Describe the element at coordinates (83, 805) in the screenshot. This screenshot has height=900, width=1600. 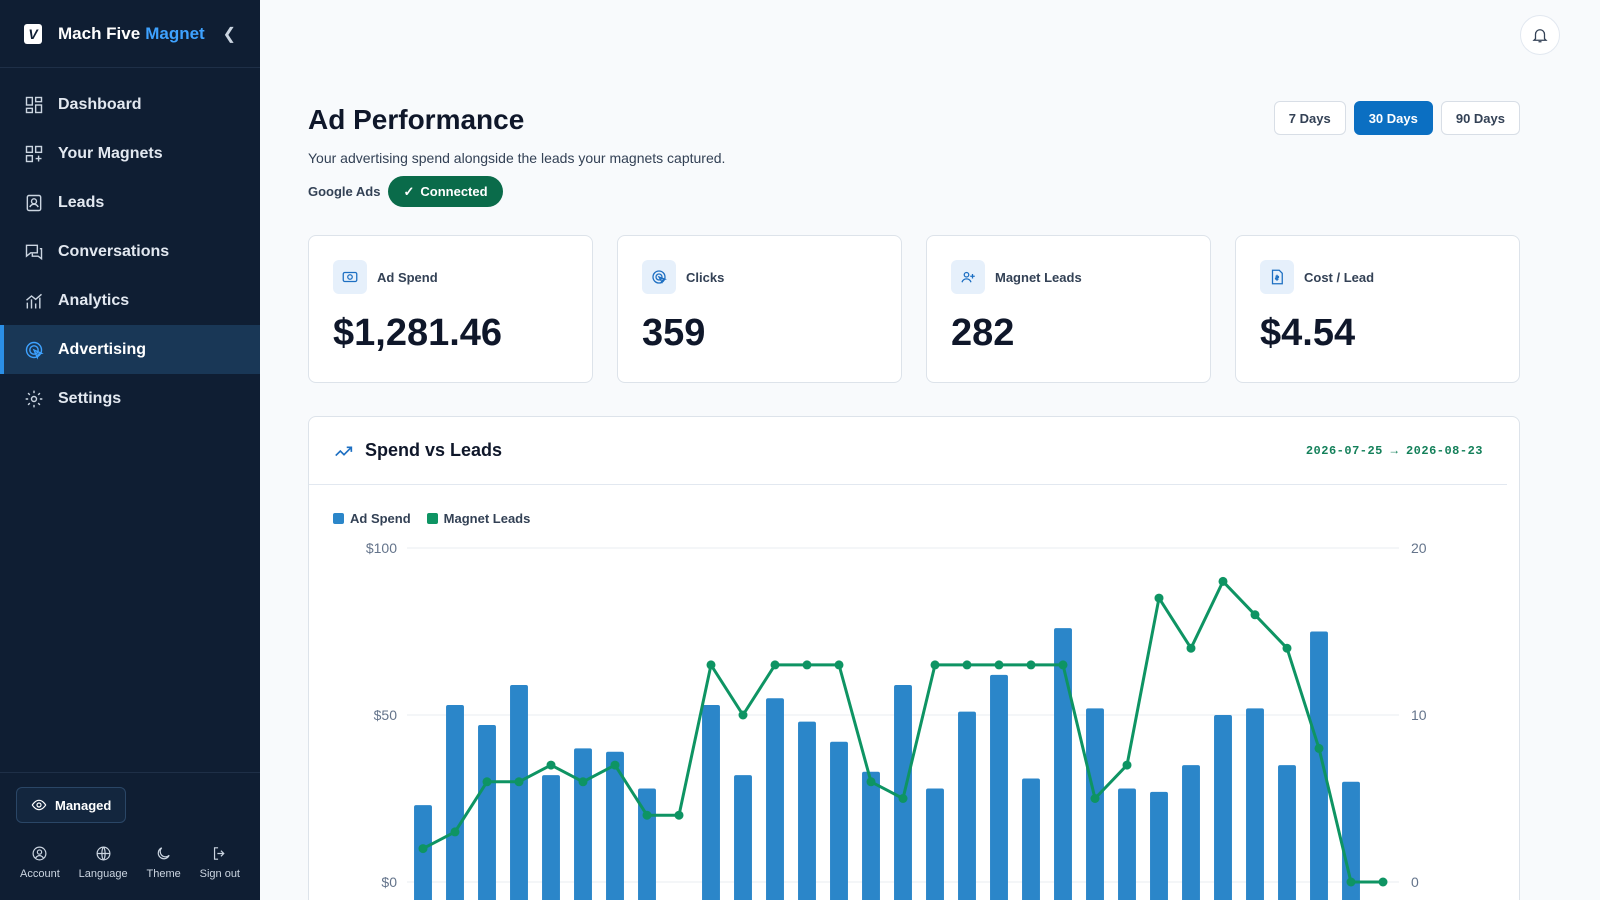
I see `managed-label: Managed` at that location.